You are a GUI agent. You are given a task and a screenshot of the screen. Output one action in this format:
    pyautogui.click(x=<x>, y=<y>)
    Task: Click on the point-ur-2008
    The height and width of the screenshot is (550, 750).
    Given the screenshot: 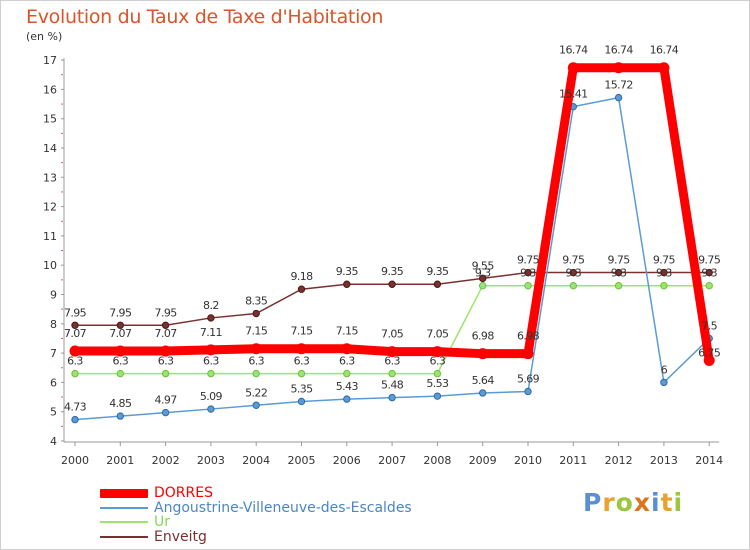 What is the action you would take?
    pyautogui.click(x=437, y=373)
    